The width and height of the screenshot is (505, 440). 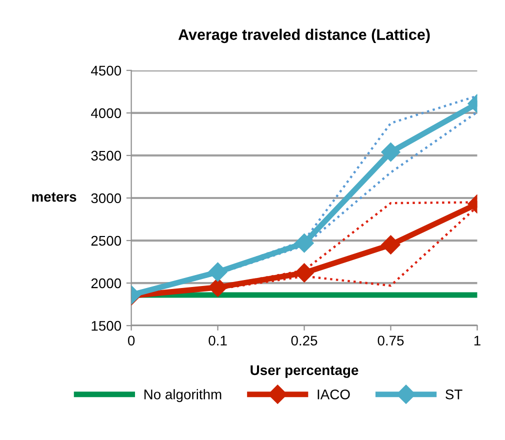 I want to click on legend-label: ST, so click(x=454, y=395).